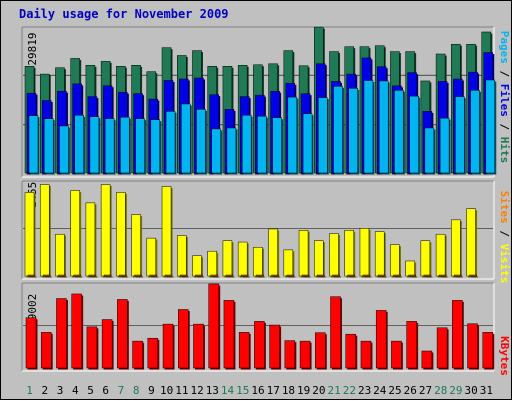 The width and height of the screenshot is (512, 401). I want to click on bar-sites-day-30-shadow, so click(475, 277).